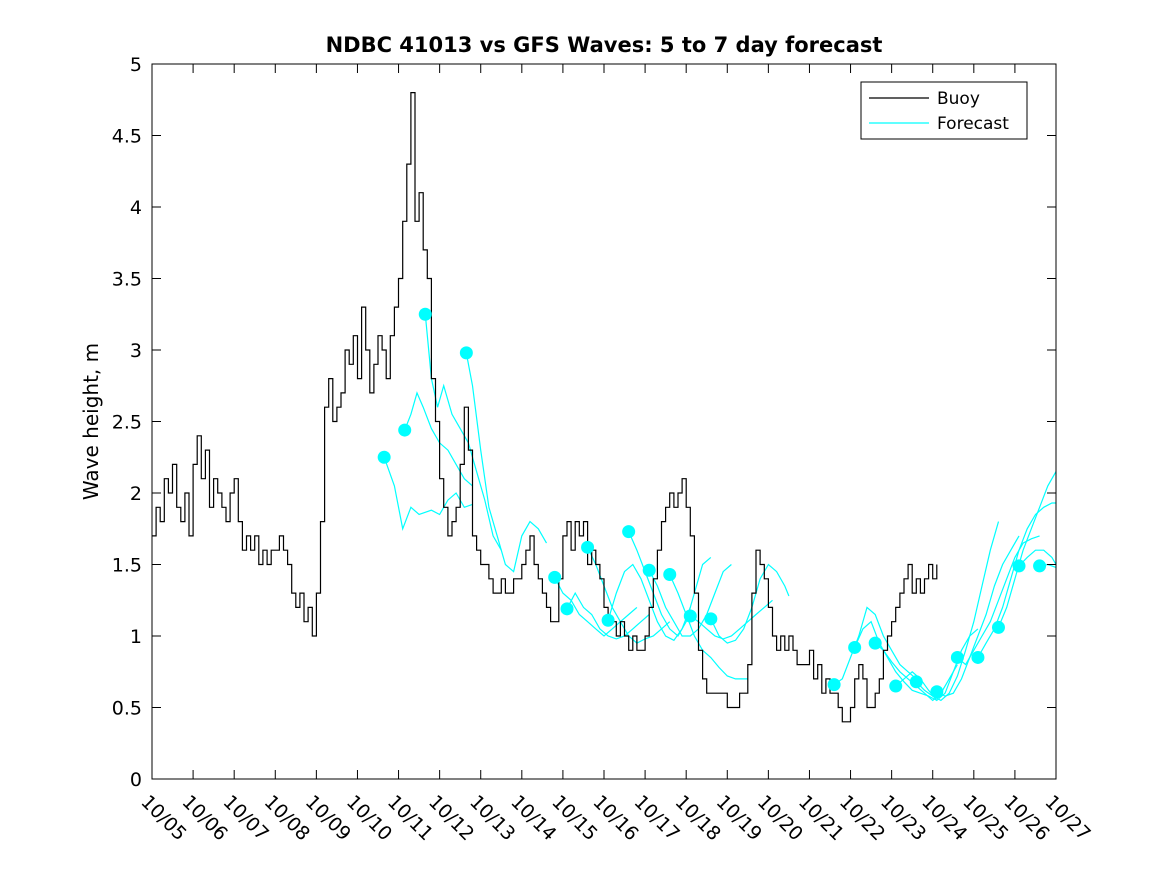  What do you see at coordinates (136, 208) in the screenshot?
I see `y-tick-label: 4` at bounding box center [136, 208].